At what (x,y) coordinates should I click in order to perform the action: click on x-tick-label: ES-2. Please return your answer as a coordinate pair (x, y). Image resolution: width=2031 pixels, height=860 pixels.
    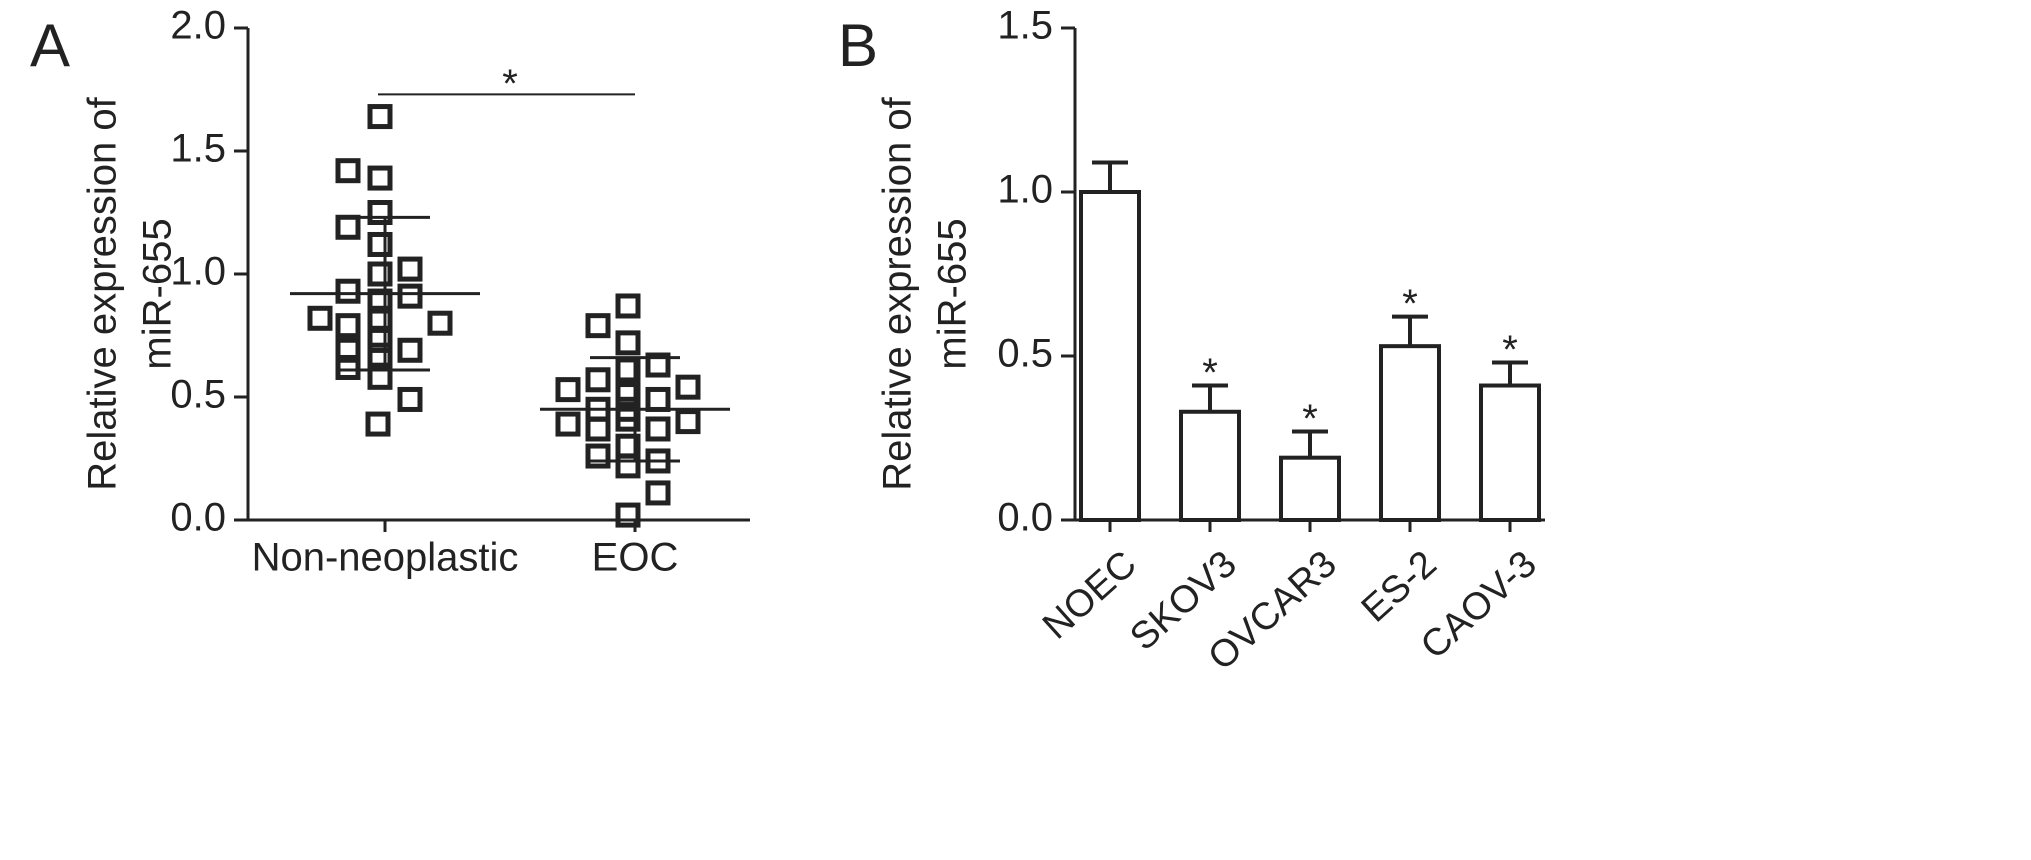
    Looking at the image, I should click on (1399, 587).